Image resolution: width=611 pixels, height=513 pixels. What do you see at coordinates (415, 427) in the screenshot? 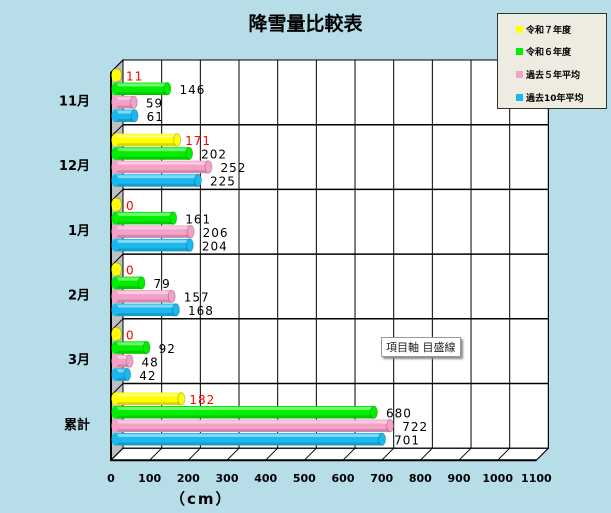
I see `data-label: 722` at bounding box center [415, 427].